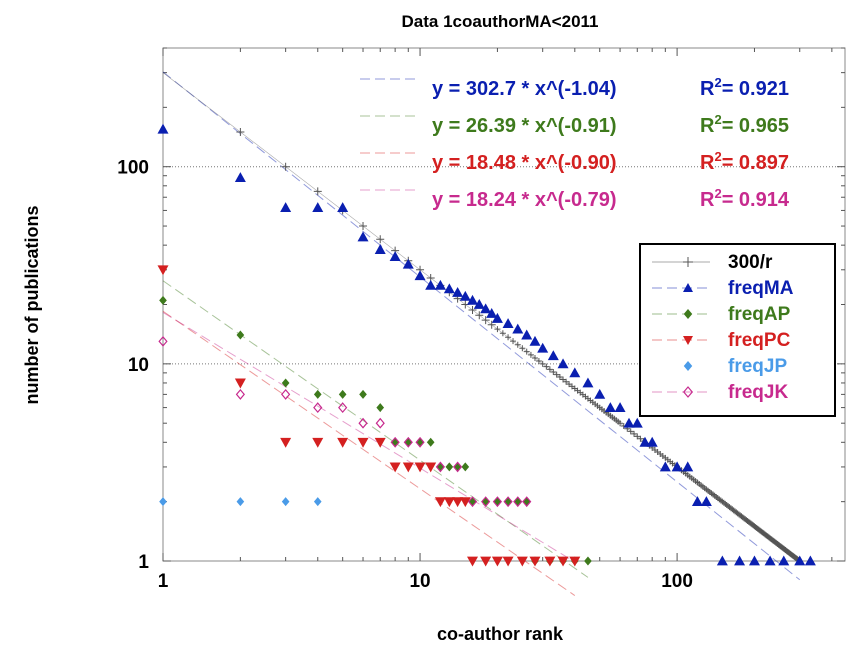  What do you see at coordinates (133, 168) in the screenshot?
I see `y-tick-label: 100` at bounding box center [133, 168].